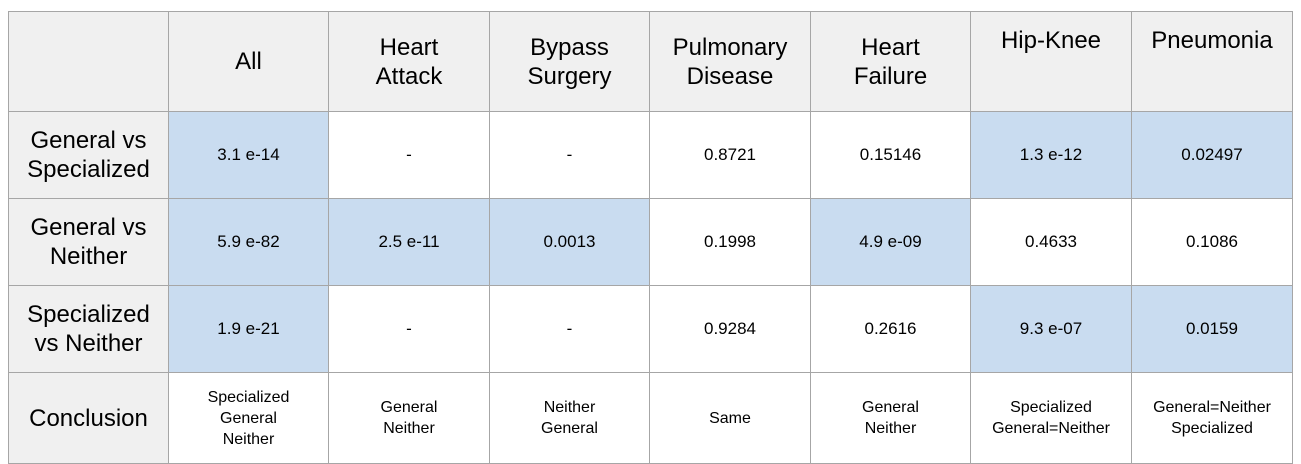 This screenshot has height=464, width=1301. I want to click on row-label-general-vs-specialized: General vs Specialized, so click(88, 155).